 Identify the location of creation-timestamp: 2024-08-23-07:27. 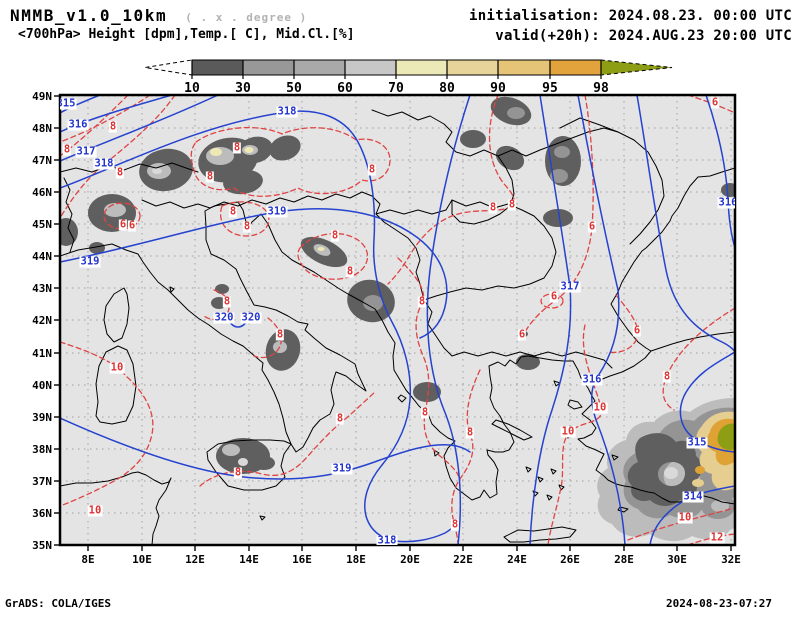
(719, 603).